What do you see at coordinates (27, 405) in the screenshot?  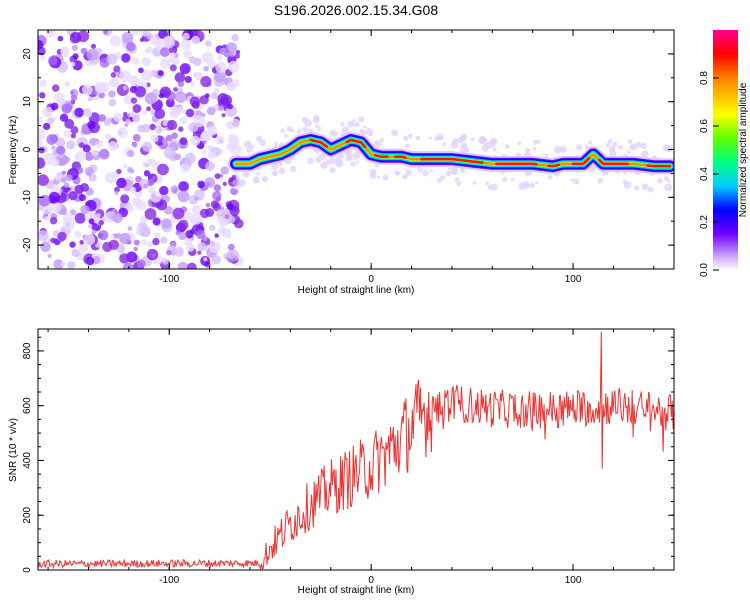 I see `y-tick-label: 600` at bounding box center [27, 405].